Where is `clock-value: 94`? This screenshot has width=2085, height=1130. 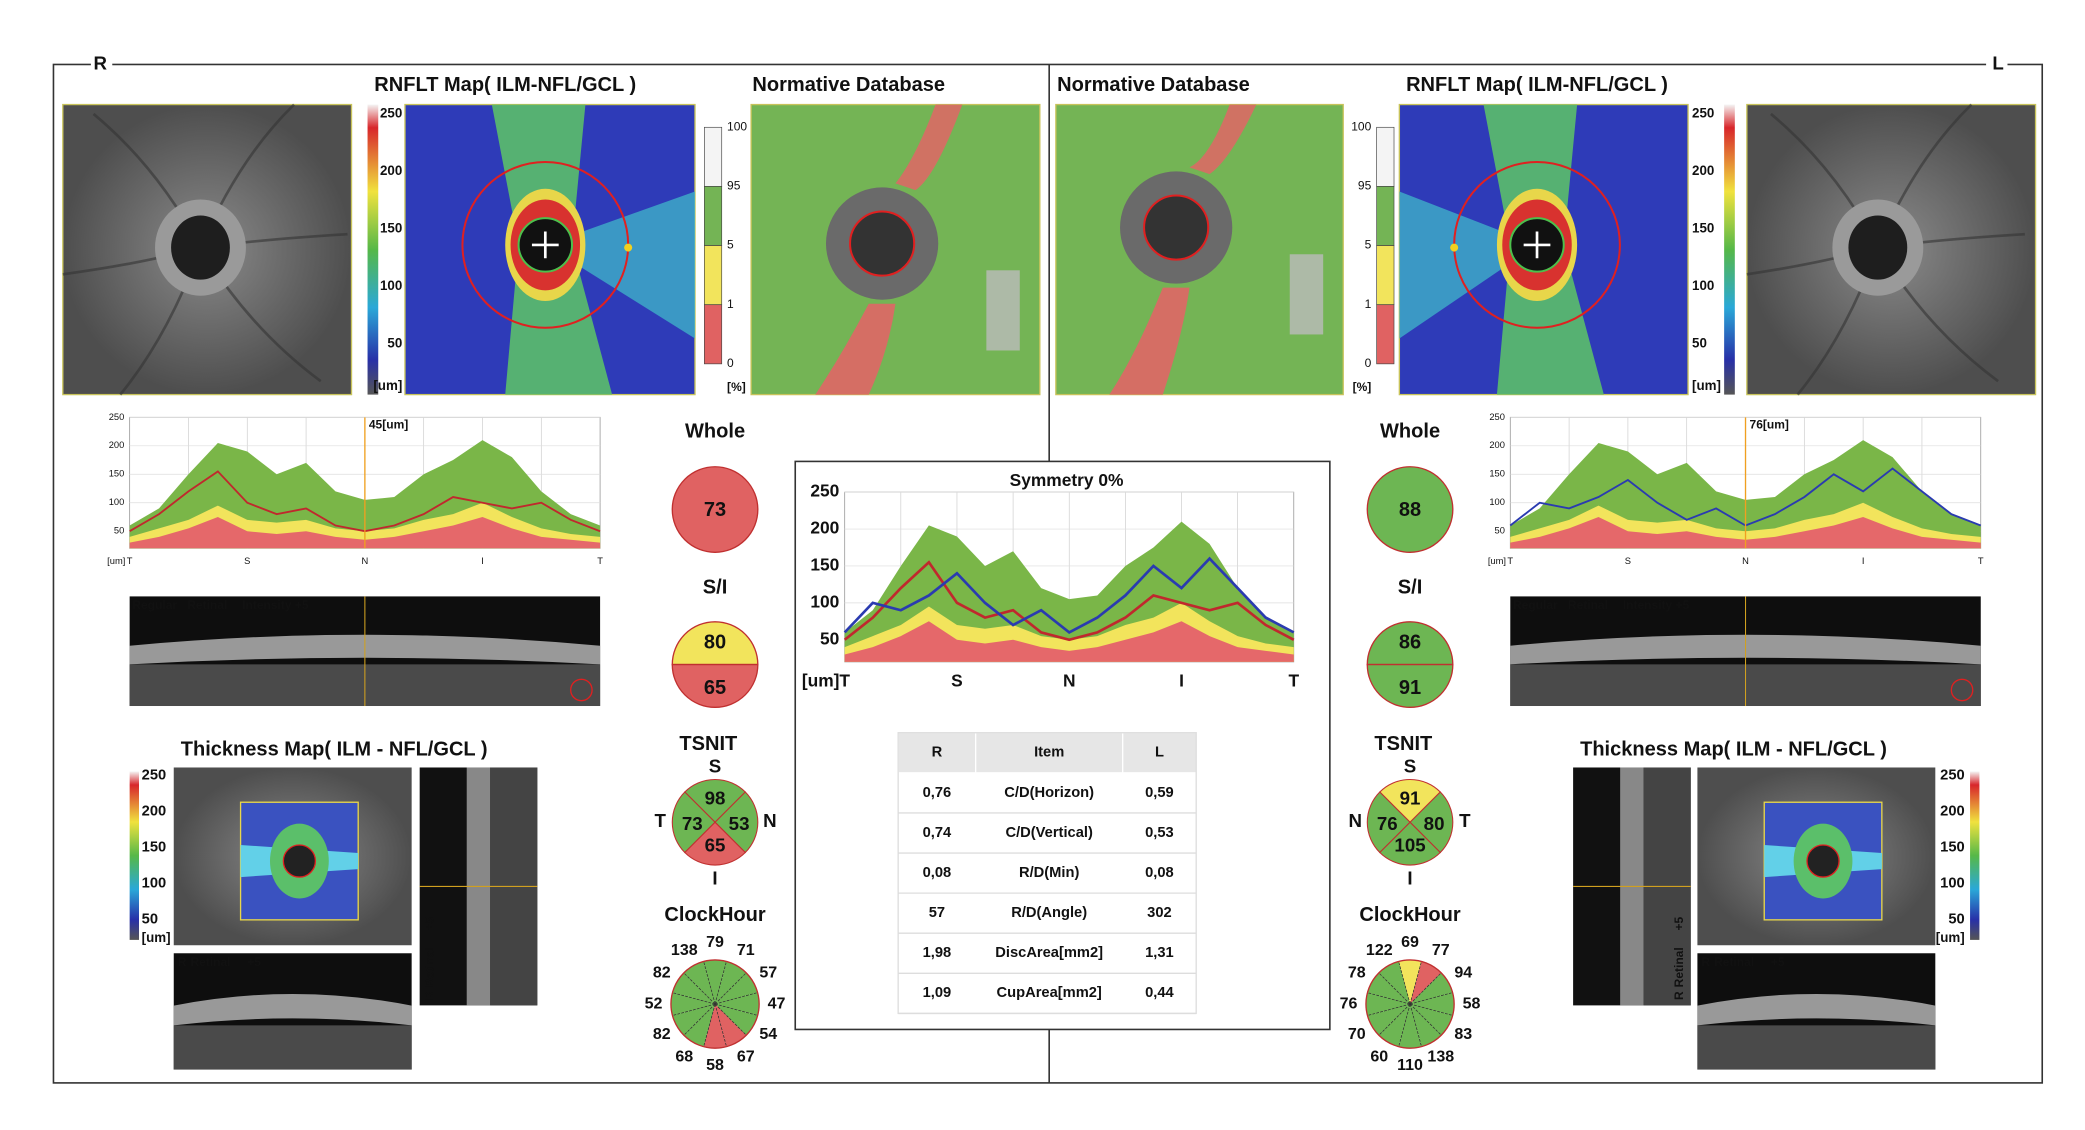 clock-value: 94 is located at coordinates (1463, 973).